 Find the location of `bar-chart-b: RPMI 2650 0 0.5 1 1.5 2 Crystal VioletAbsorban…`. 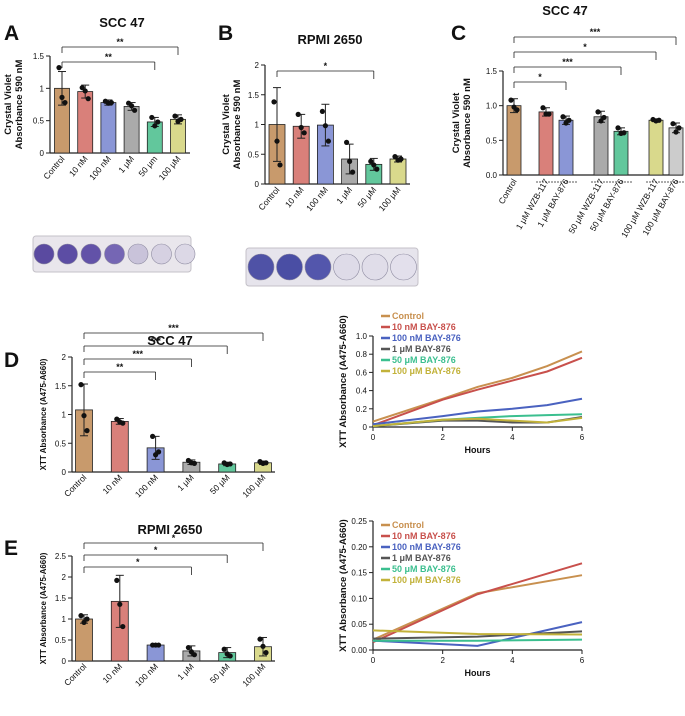

bar-chart-b: RPMI 2650 0 0.5 1 1.5 2 Crystal VioletAbsorban… is located at coordinates (315, 122).